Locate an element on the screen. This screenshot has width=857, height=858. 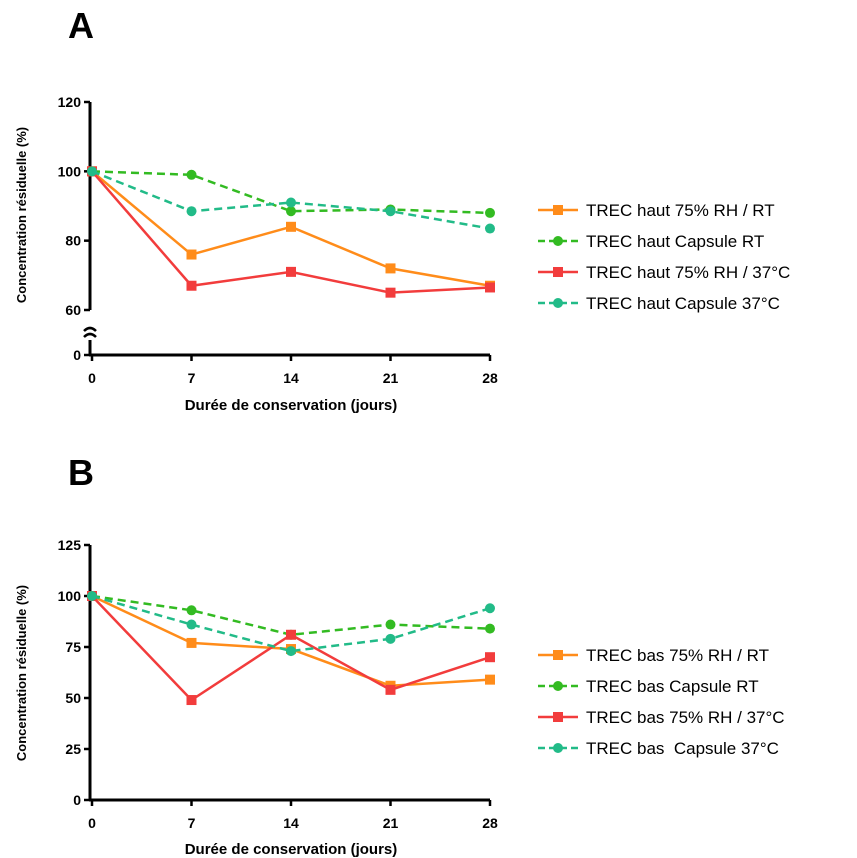
panel-label: B is located at coordinates (81, 472).